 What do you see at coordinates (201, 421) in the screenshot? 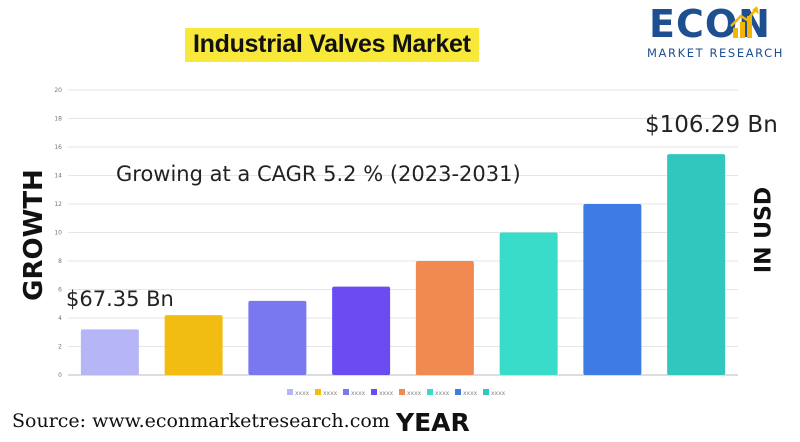
I see `source-text: Source: www.econmarketresearch.com` at bounding box center [201, 421].